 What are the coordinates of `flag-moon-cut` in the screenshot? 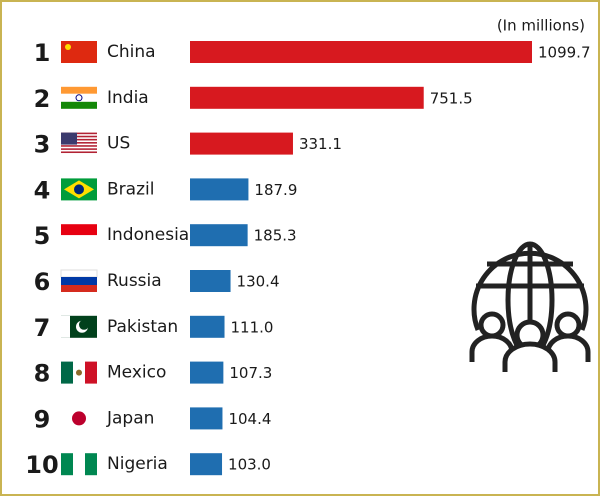 It's located at (84, 324).